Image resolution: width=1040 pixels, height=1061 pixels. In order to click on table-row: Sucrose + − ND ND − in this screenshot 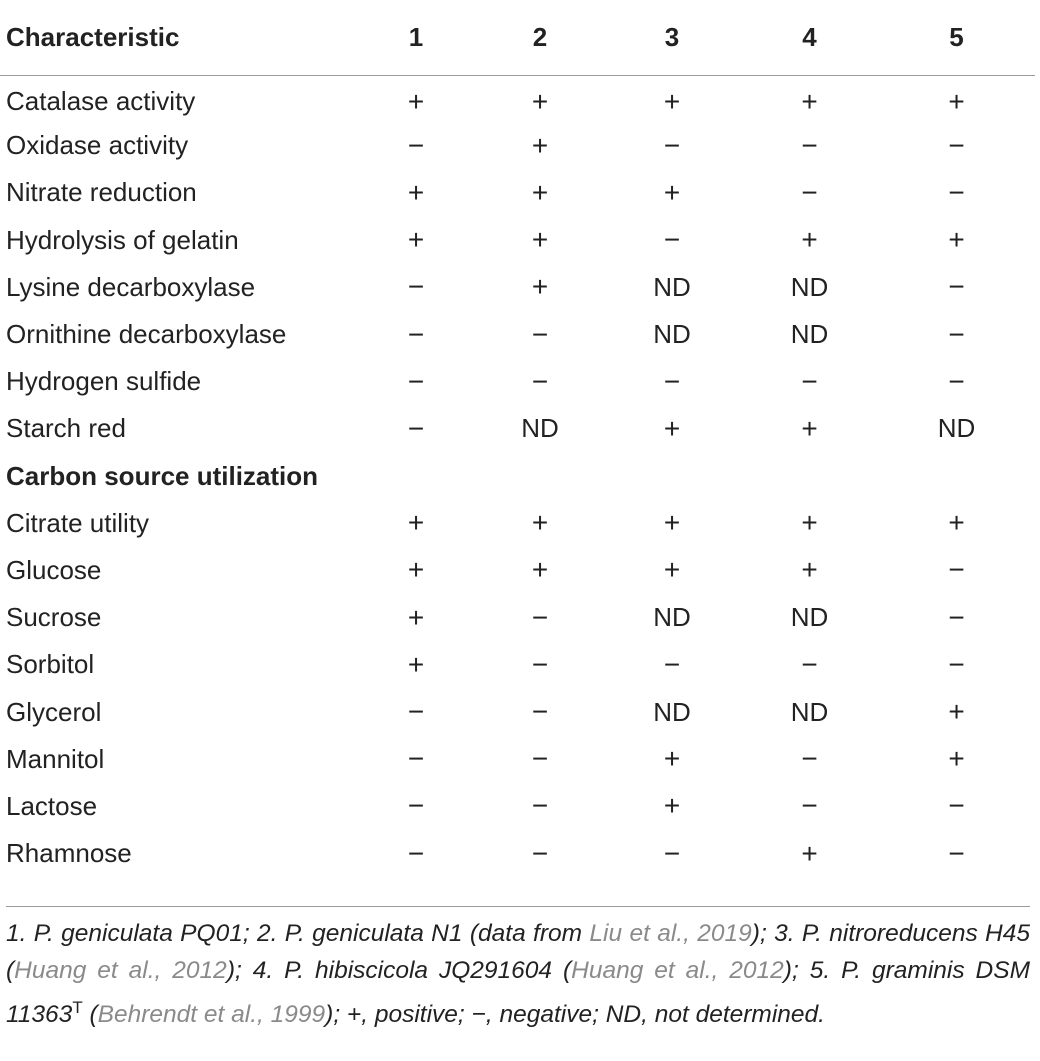, I will do `click(517, 617)`.